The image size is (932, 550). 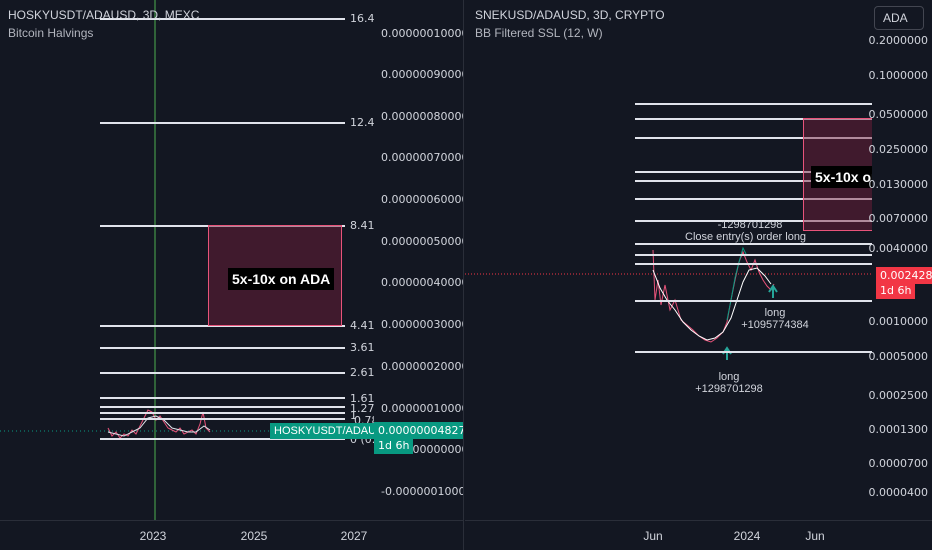 What do you see at coordinates (362, 325) in the screenshot?
I see `fib-label: 4.414` at bounding box center [362, 325].